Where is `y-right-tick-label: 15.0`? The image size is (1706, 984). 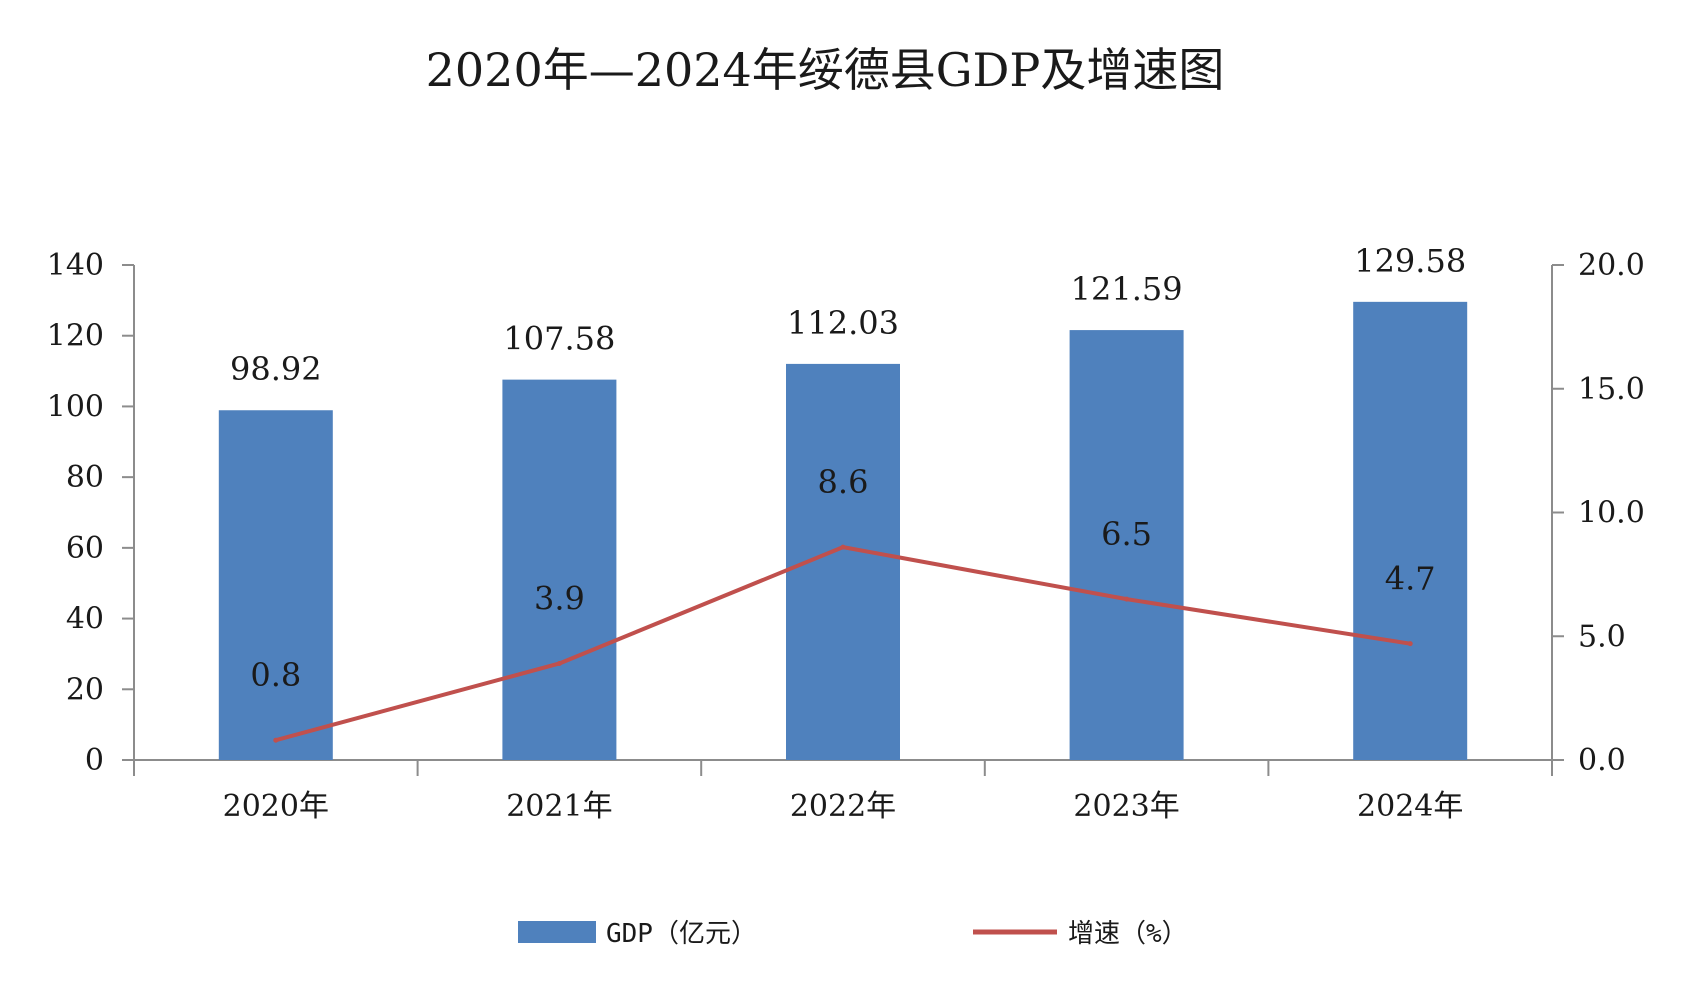 y-right-tick-label: 15.0 is located at coordinates (1611, 389).